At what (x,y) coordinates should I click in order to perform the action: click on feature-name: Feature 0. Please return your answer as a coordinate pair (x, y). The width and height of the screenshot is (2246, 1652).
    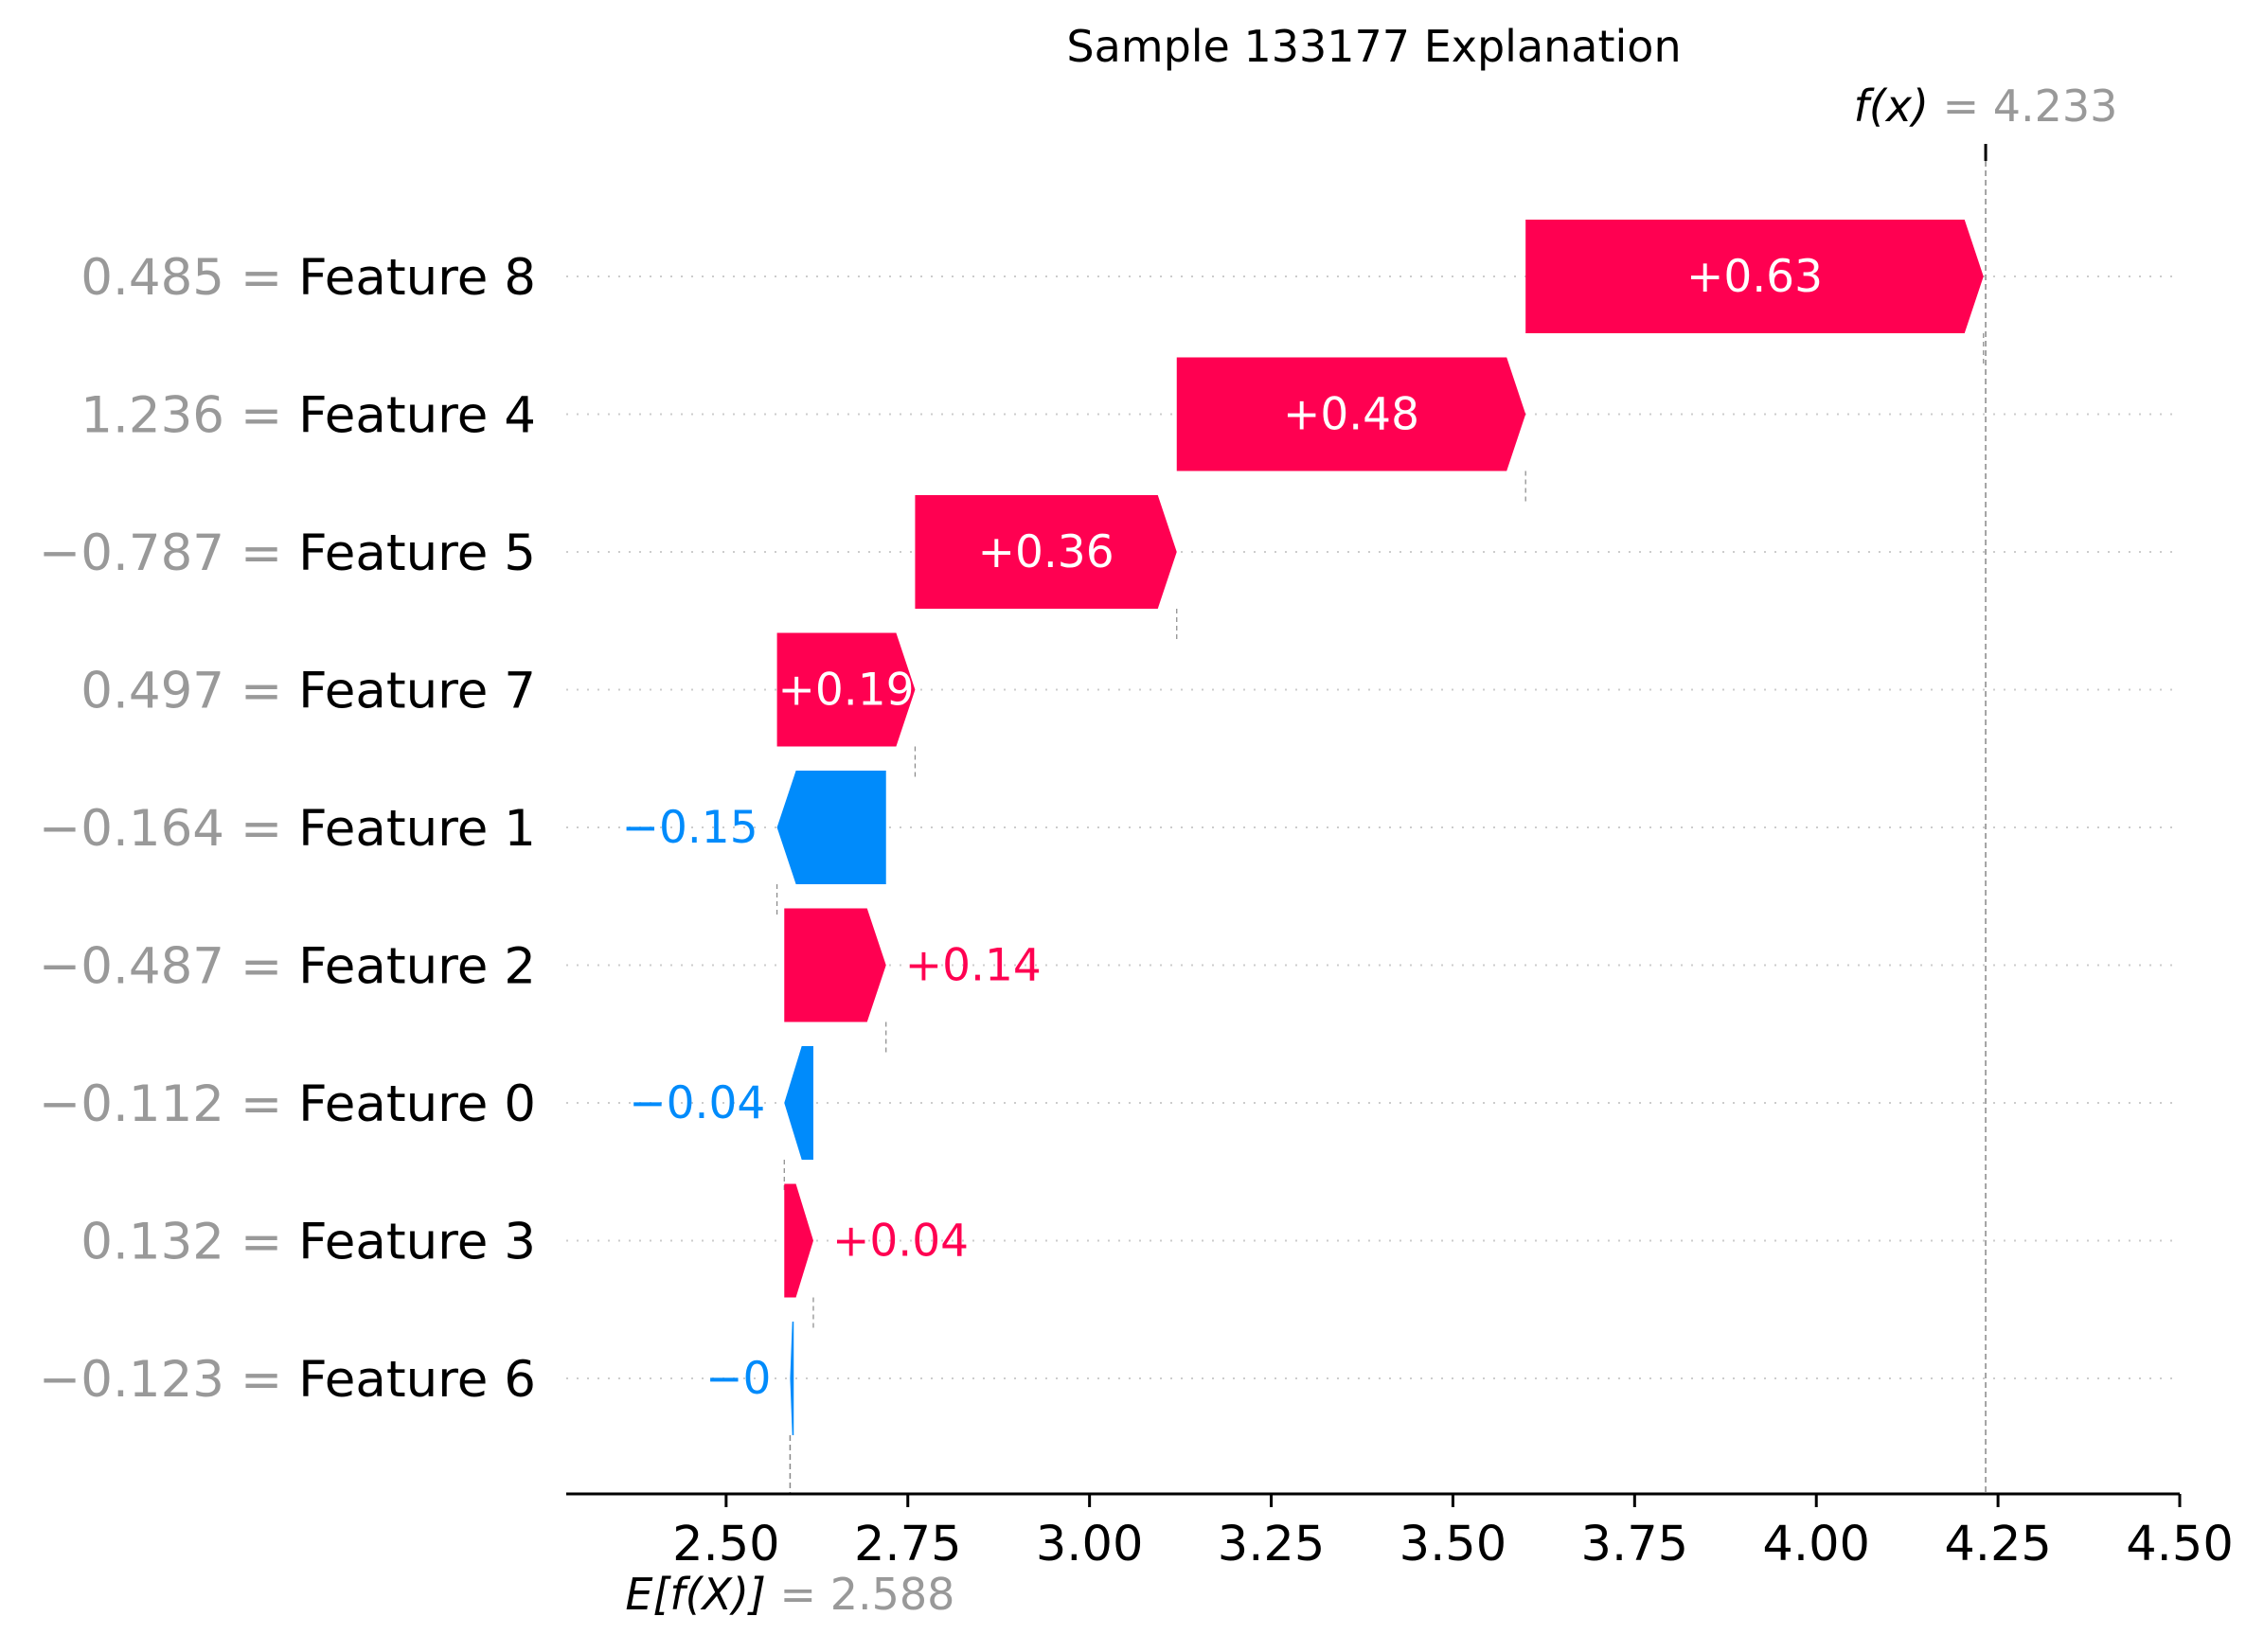
    Looking at the image, I should click on (417, 1104).